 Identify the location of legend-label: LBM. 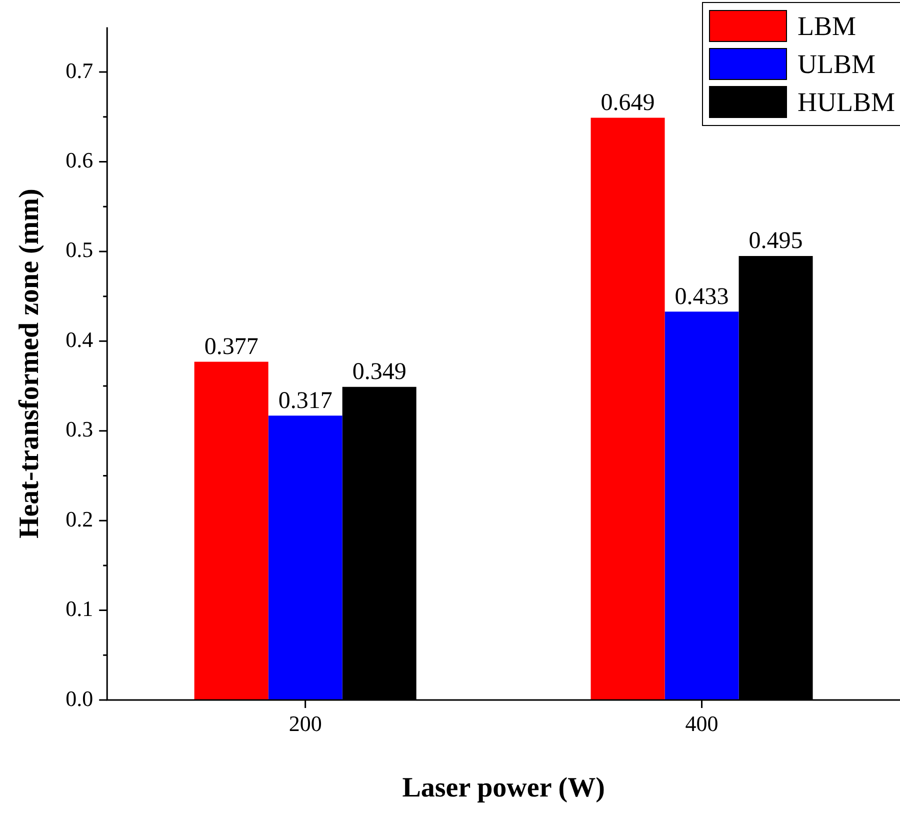
(826, 26).